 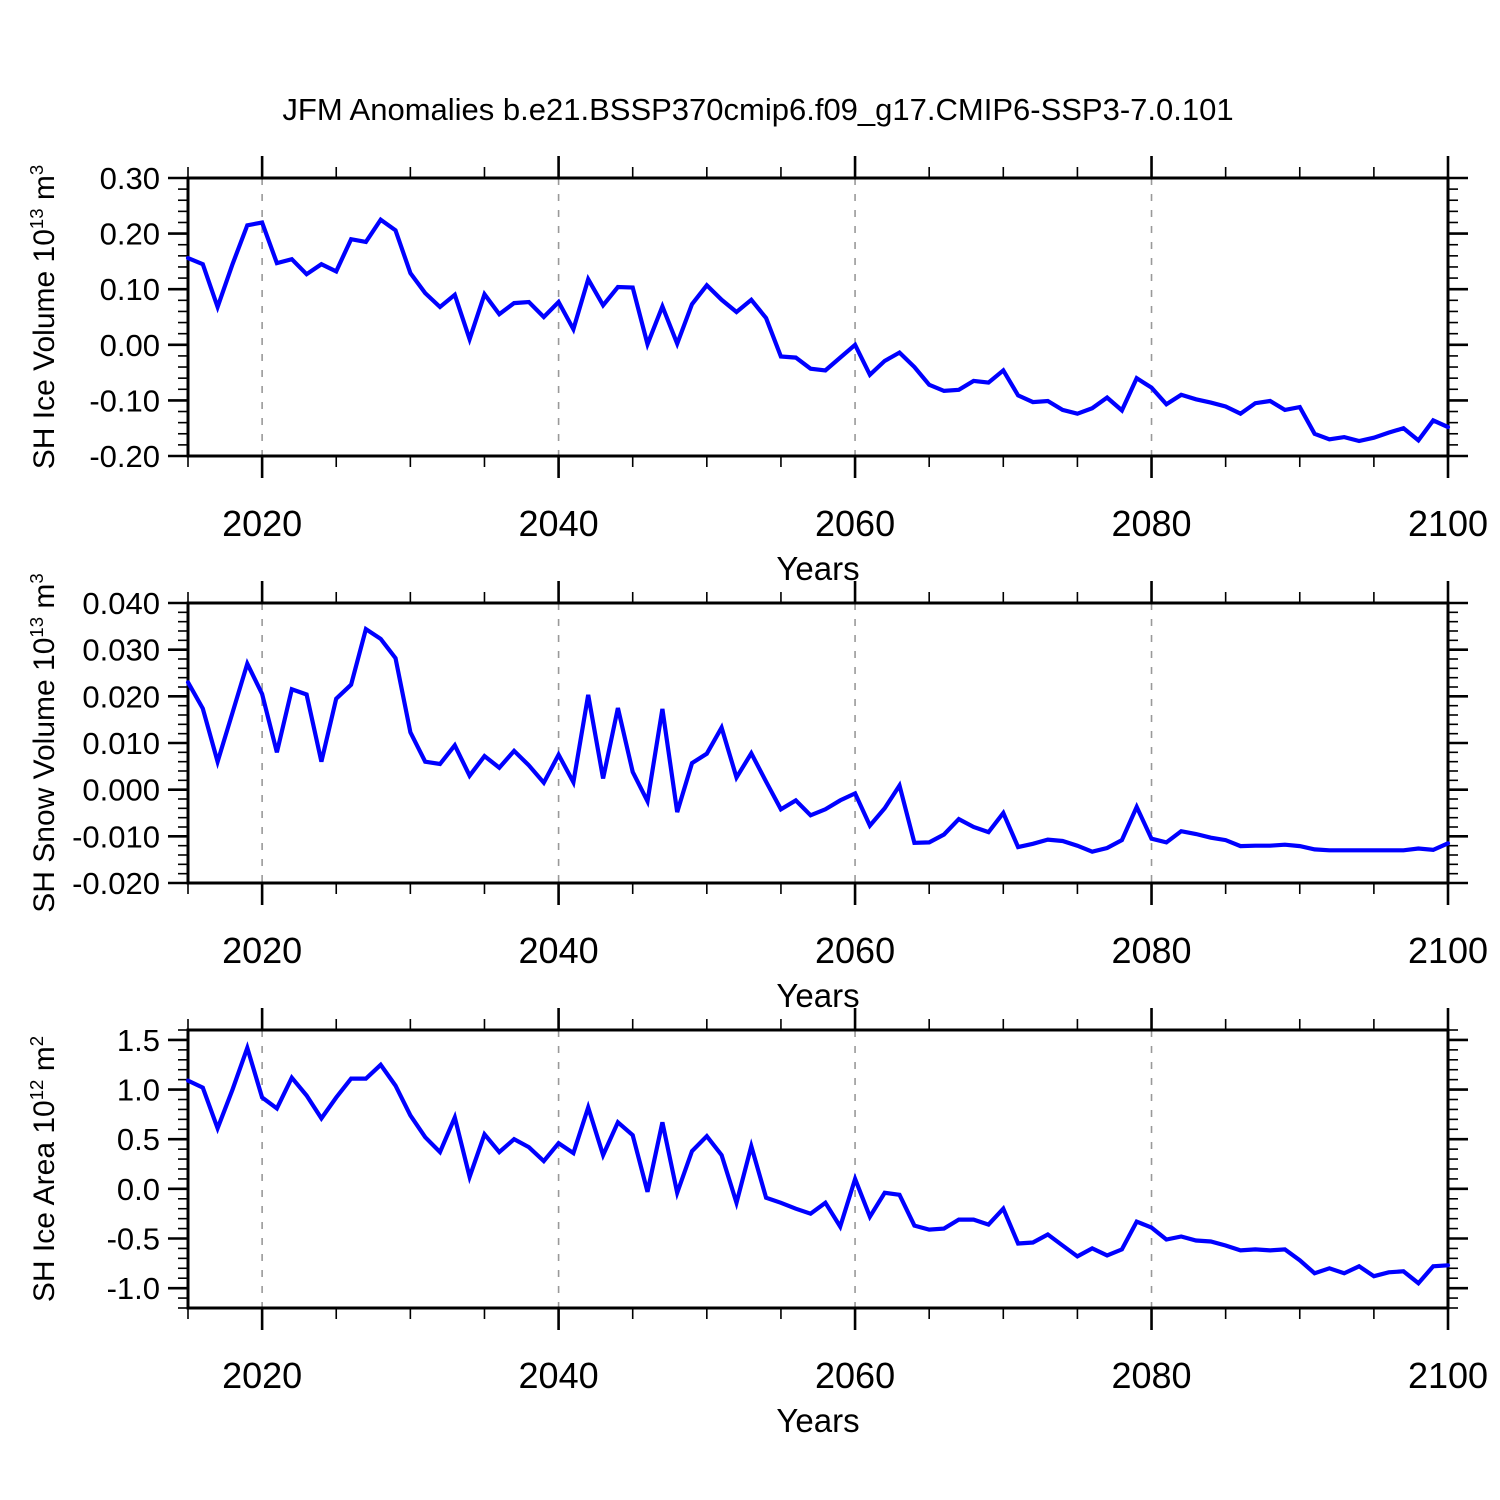 What do you see at coordinates (121, 696) in the screenshot?
I see `y-tick-label: 0.020` at bounding box center [121, 696].